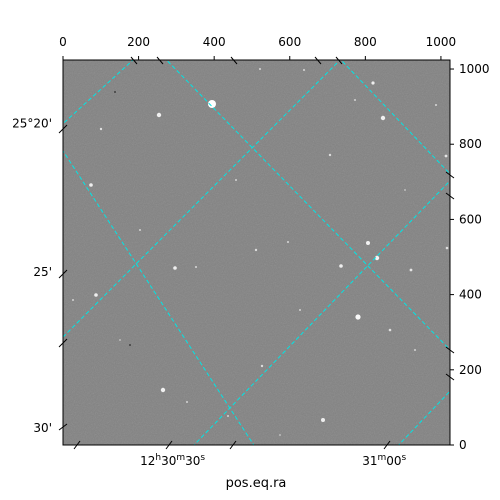  Describe the element at coordinates (252, 58) in the screenshot. I see `top-pixel-axis` at that location.